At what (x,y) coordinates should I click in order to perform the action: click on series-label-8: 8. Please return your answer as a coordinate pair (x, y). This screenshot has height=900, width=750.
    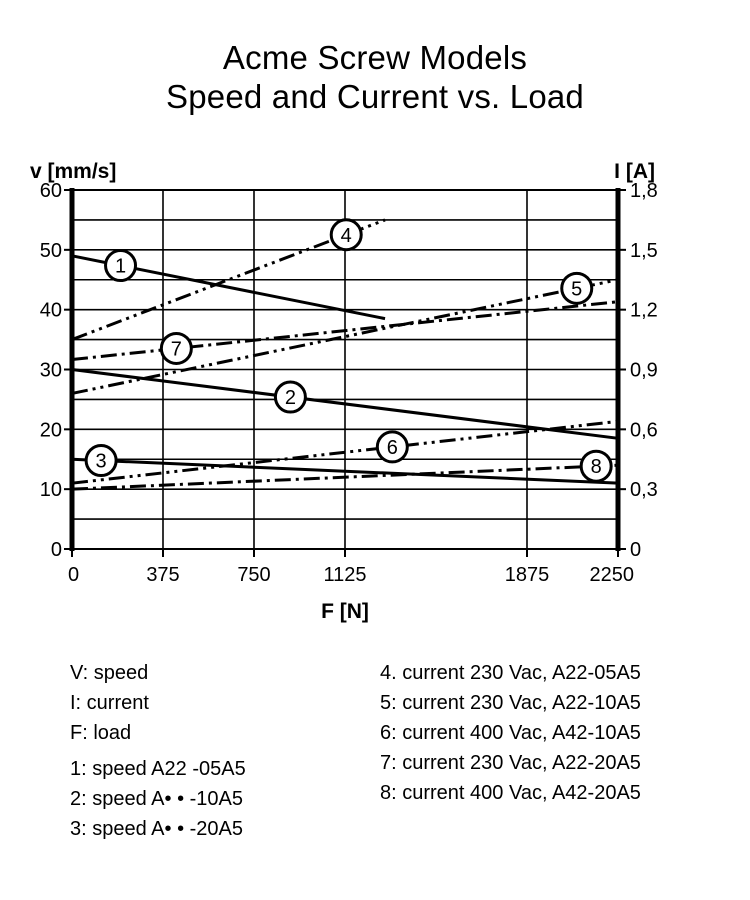
    Looking at the image, I should click on (596, 467).